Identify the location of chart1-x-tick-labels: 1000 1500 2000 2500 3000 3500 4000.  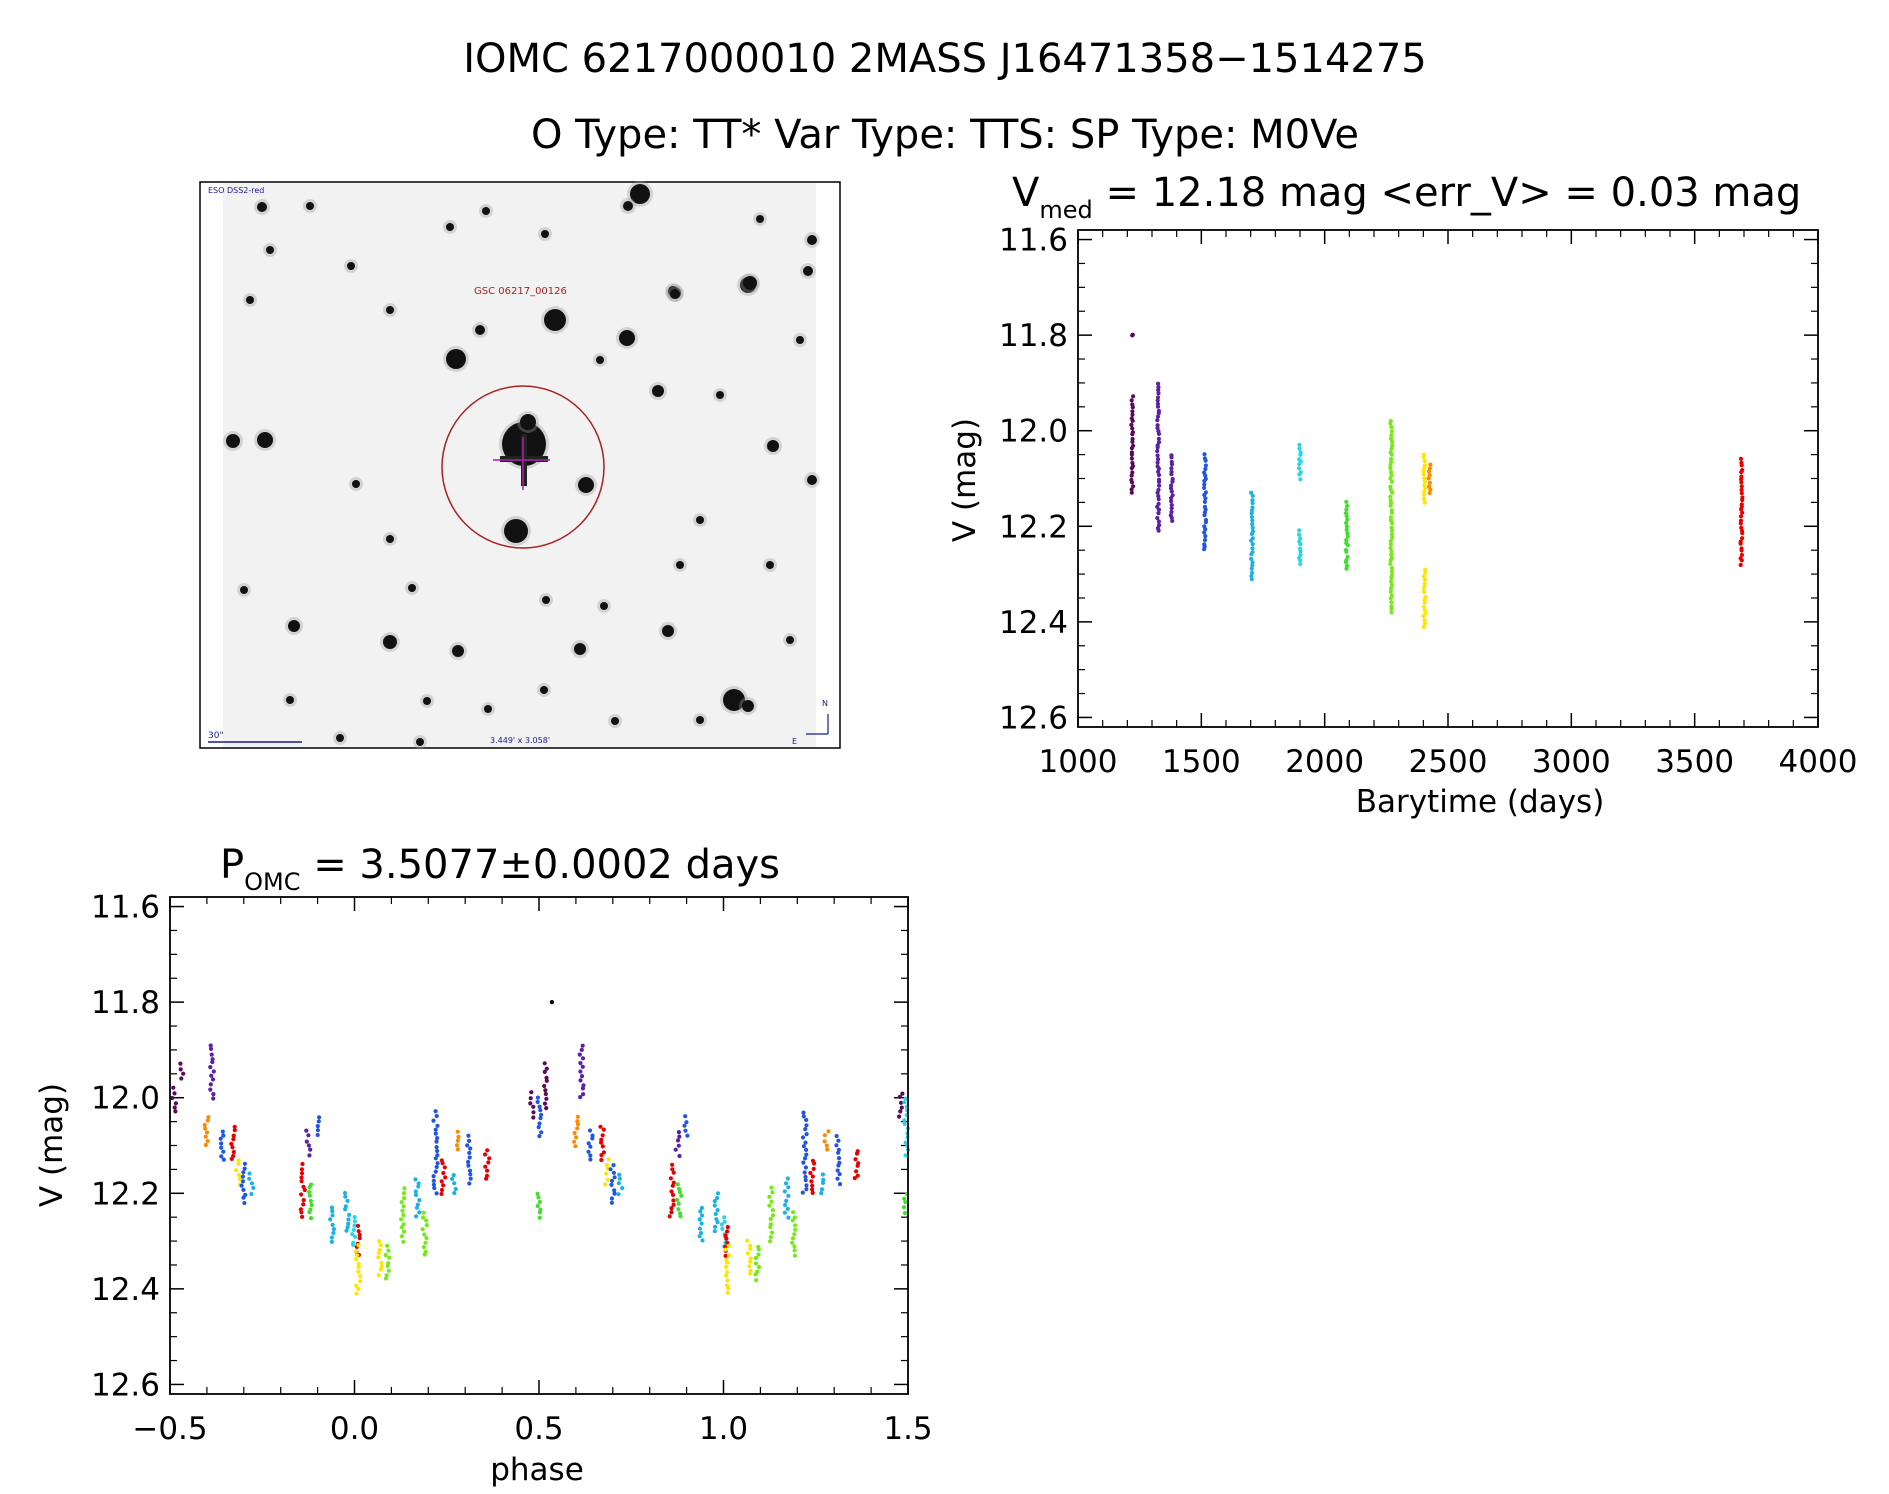
(1448, 762).